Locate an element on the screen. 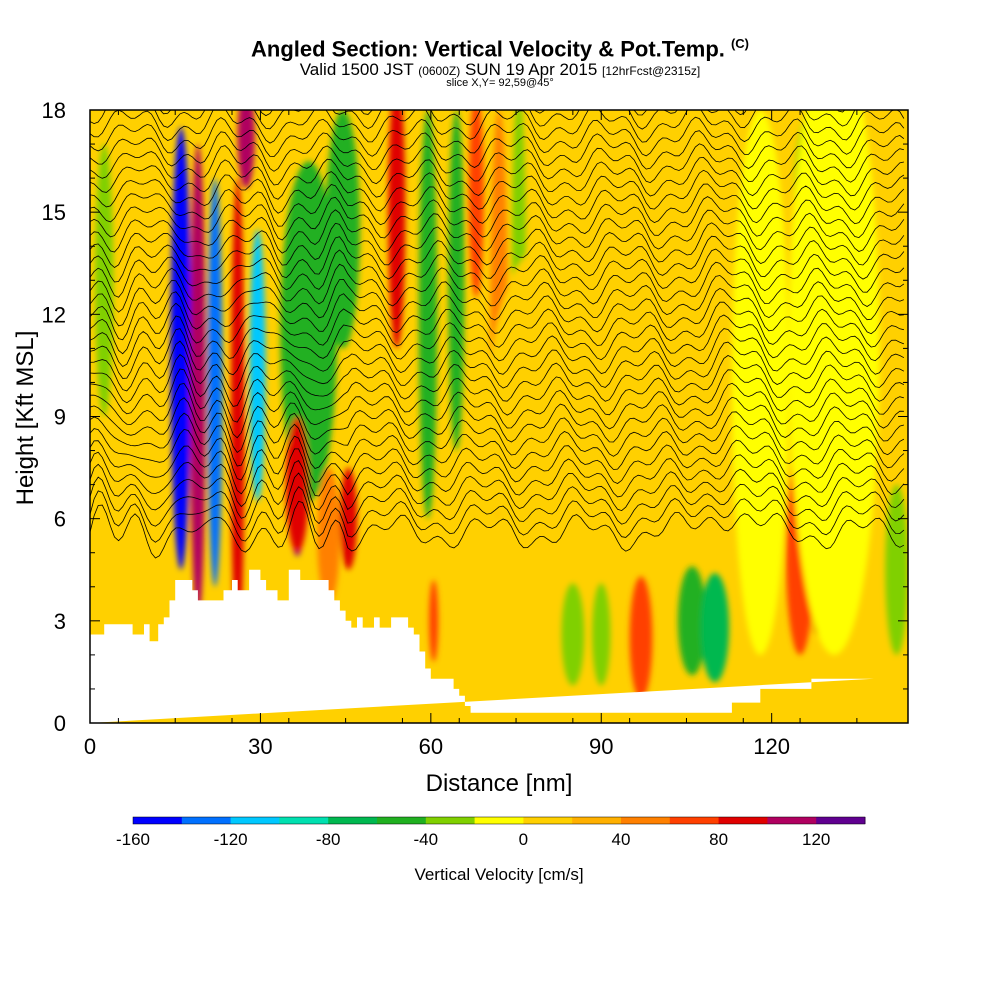 The image size is (1000, 1000). colorbar-title: Vertical Velocity [cm/s] is located at coordinates (498, 874).